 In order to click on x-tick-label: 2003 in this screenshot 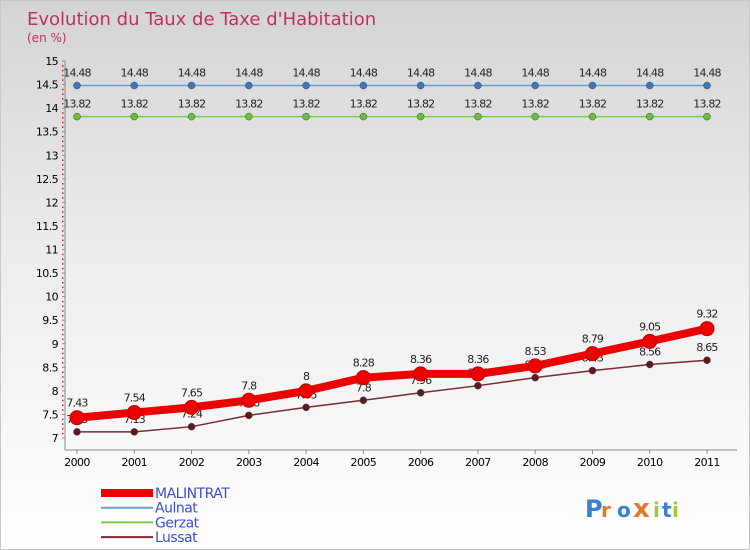, I will do `click(249, 462)`.